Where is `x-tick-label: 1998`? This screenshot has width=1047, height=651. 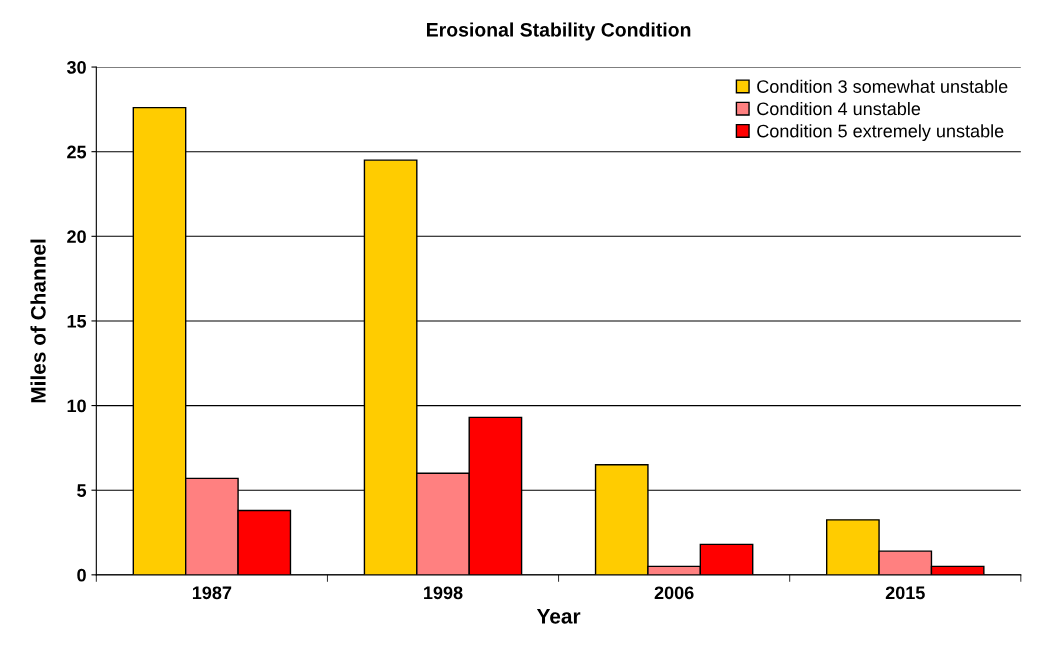
x-tick-label: 1998 is located at coordinates (443, 593).